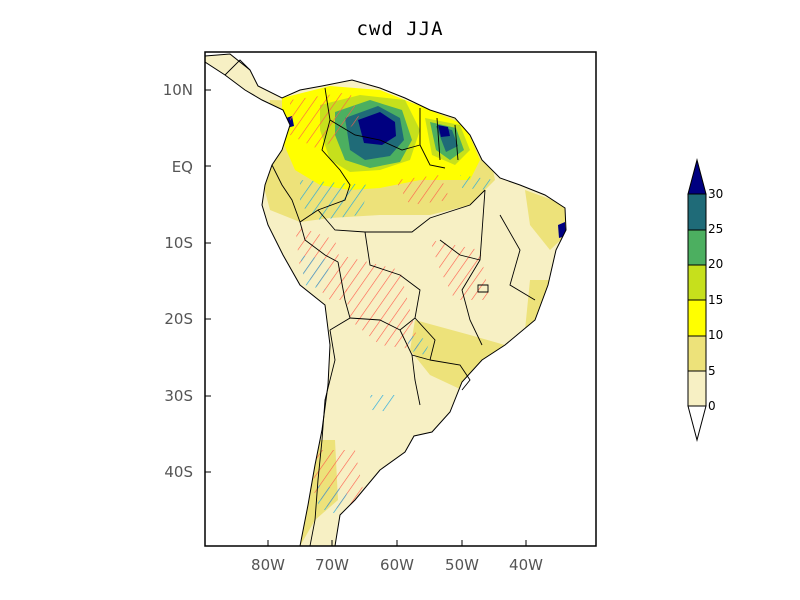  I want to click on colorbar-label-0: 0, so click(712, 406).